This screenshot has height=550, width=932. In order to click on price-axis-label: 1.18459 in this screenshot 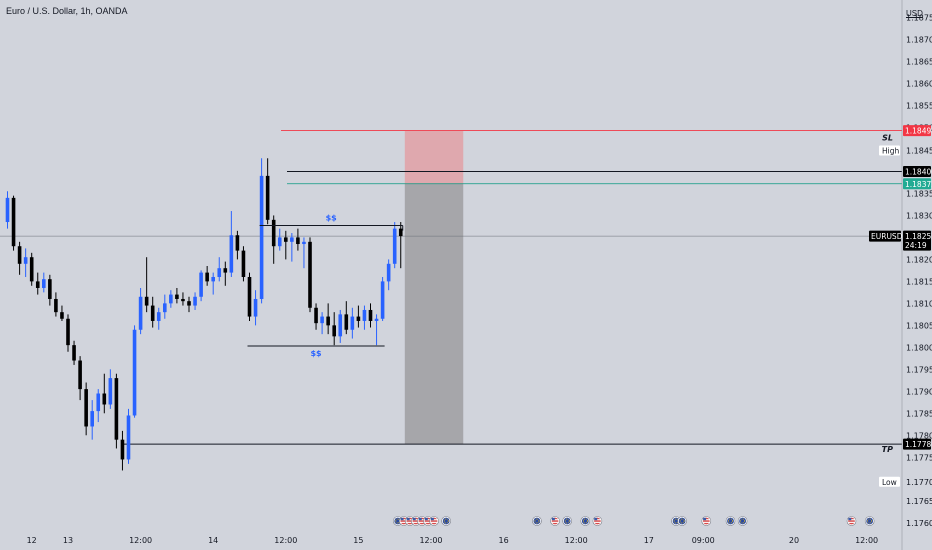, I will do `click(919, 151)`.